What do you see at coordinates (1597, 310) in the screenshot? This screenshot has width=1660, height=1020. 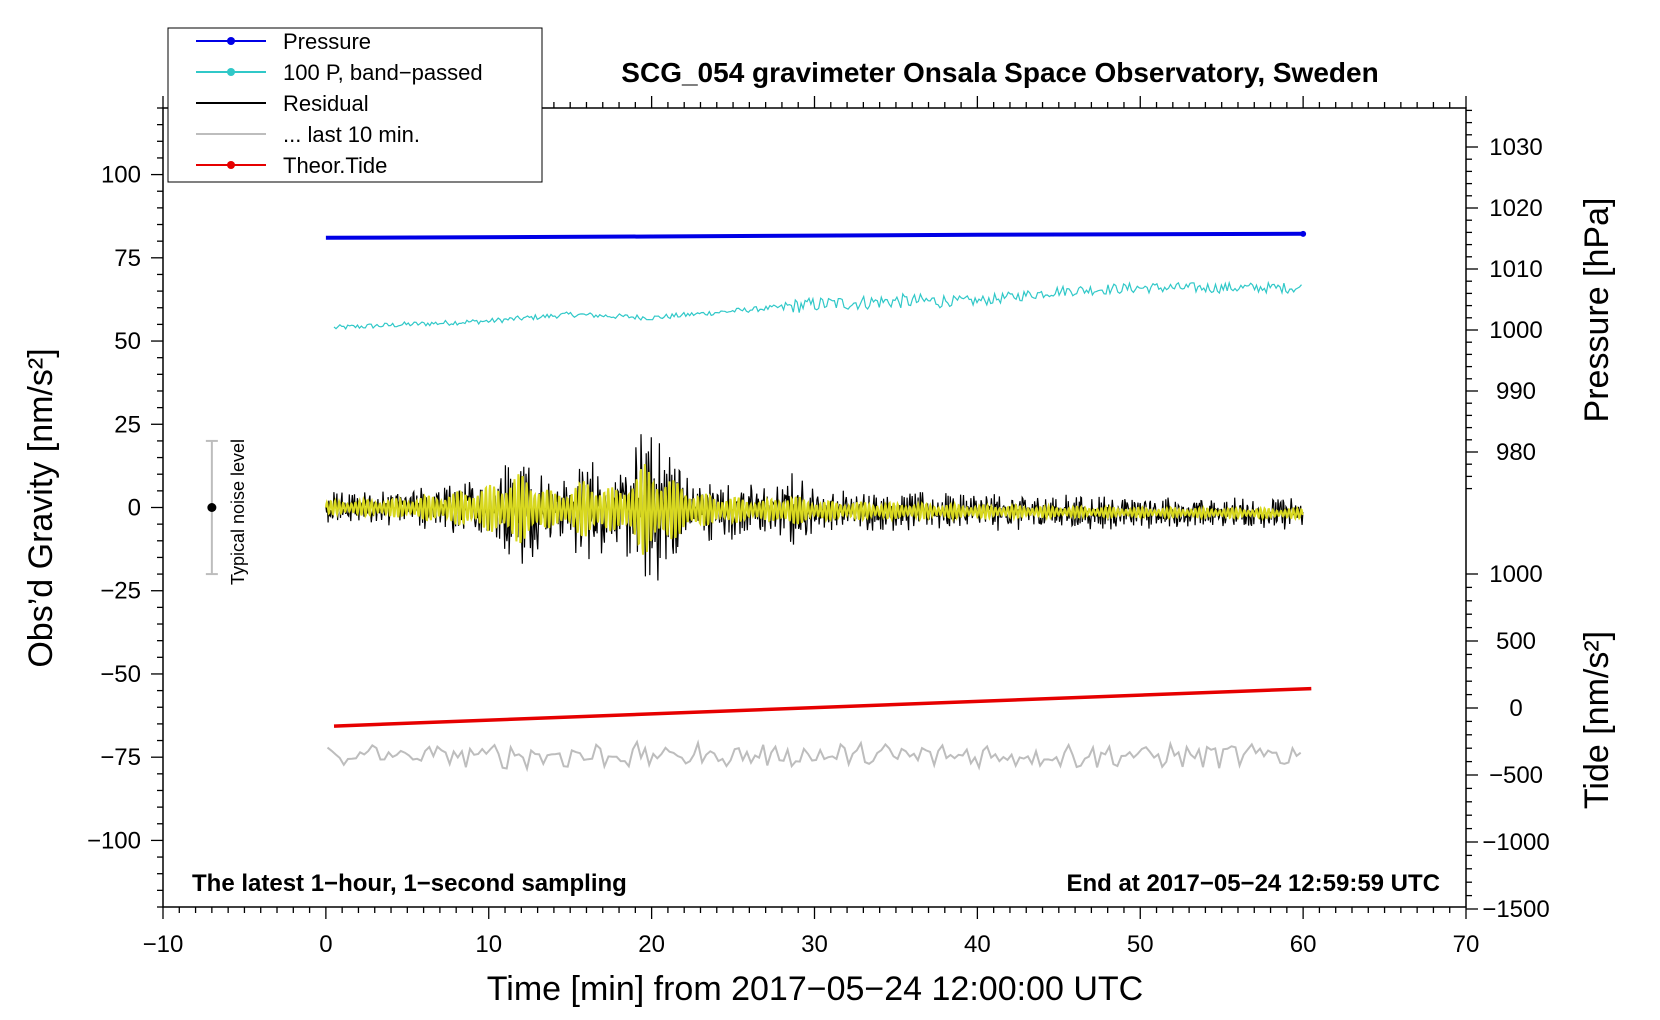 I see `y-axis-title-pressure: Pressure [hPa]` at bounding box center [1597, 310].